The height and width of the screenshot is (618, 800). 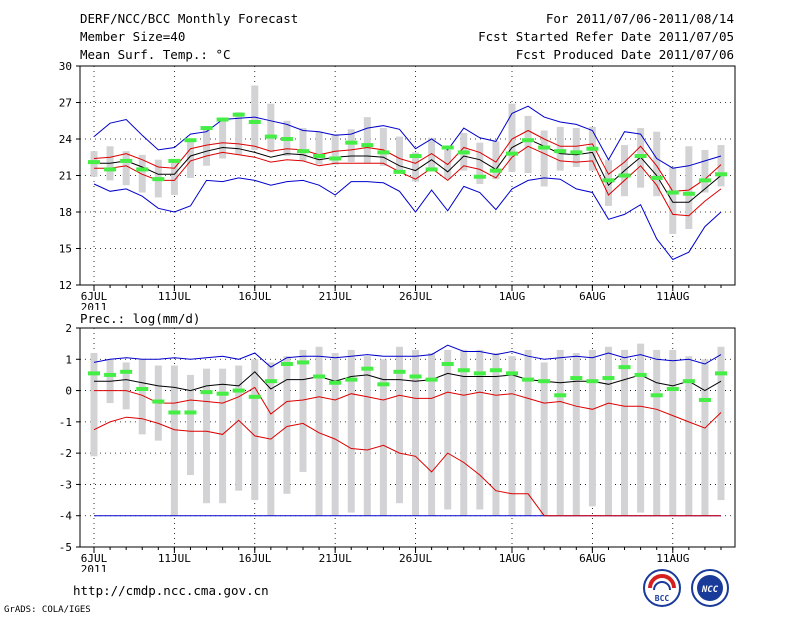 What do you see at coordinates (512, 296) in the screenshot?
I see `x-tick-label: 1AUG` at bounding box center [512, 296].